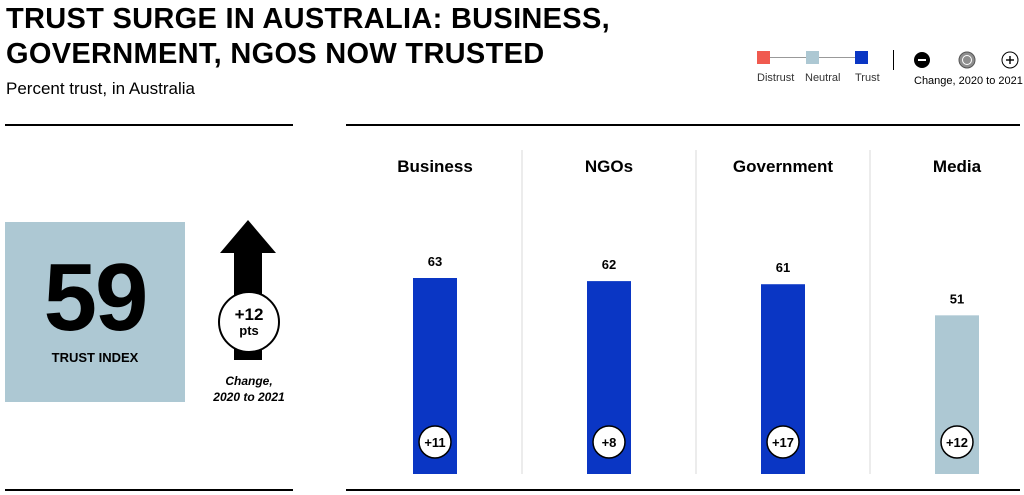 The height and width of the screenshot is (495, 1024). Describe the element at coordinates (683, 490) in the screenshot. I see `rule-bottom-right` at that location.